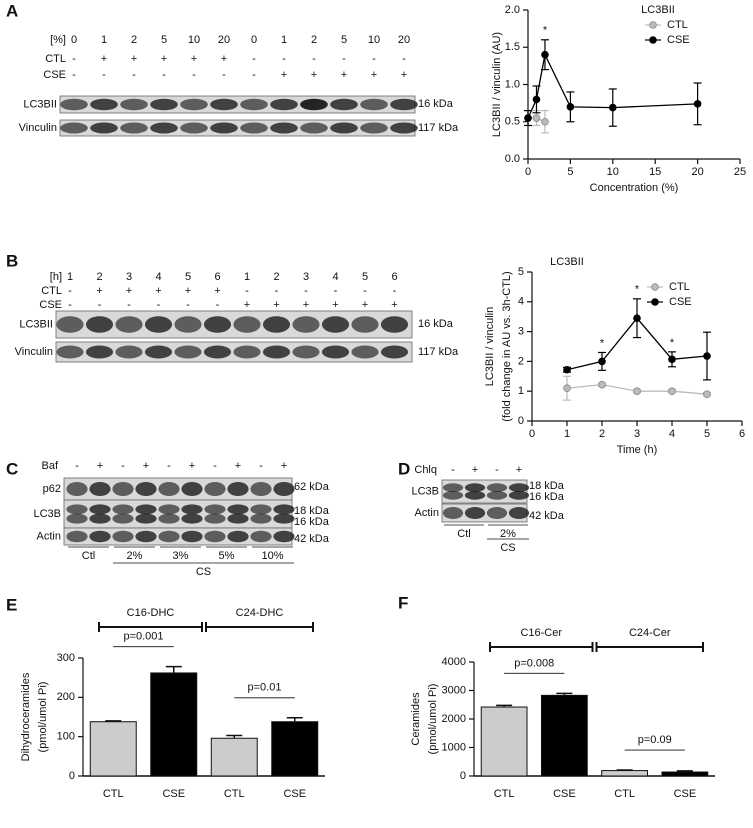 This screenshot has height=828, width=753. What do you see at coordinates (173, 794) in the screenshot?
I see `x-tick-label: CSE` at bounding box center [173, 794].